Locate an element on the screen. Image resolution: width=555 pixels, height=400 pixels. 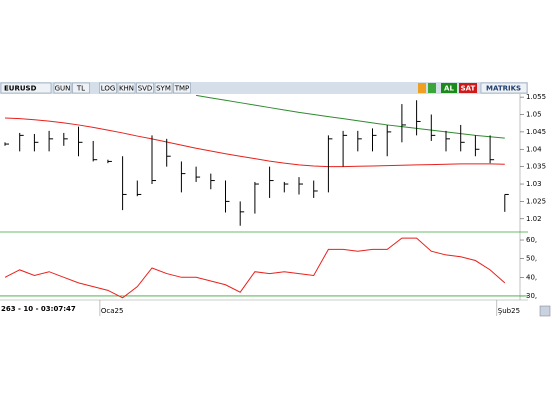
y-tick-label: 50, is located at coordinates (531, 259).